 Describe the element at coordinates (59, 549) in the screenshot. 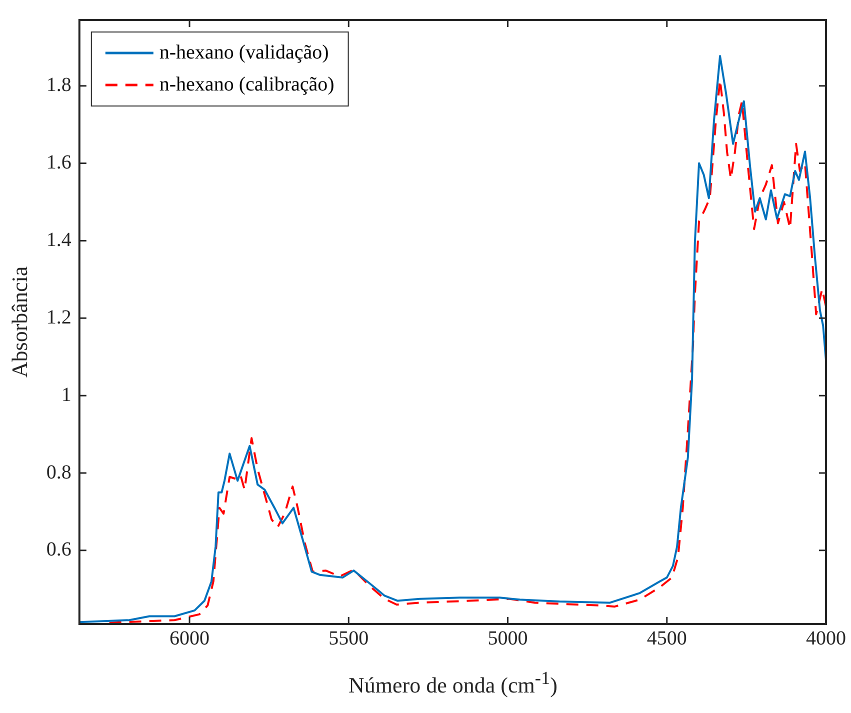

I see `y-tick-label: 0.6` at that location.